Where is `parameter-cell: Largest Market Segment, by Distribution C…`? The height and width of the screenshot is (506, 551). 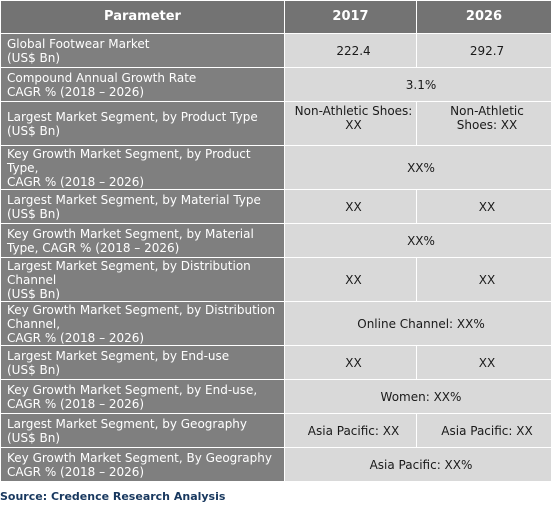 parameter-cell: Largest Market Segment, by Distribution C… is located at coordinates (142, 279).